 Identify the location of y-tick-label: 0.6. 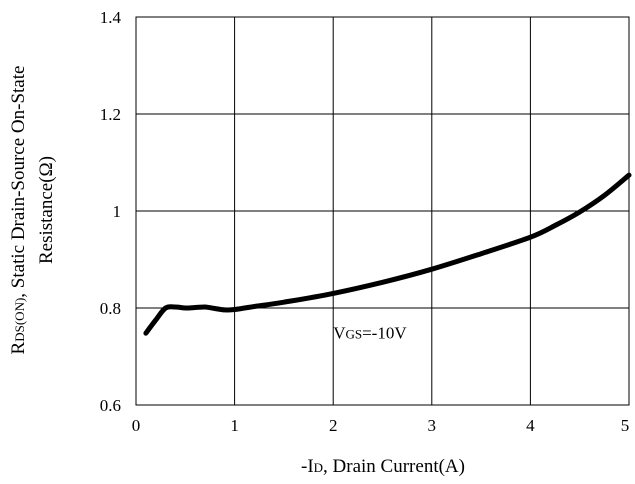
(110, 405).